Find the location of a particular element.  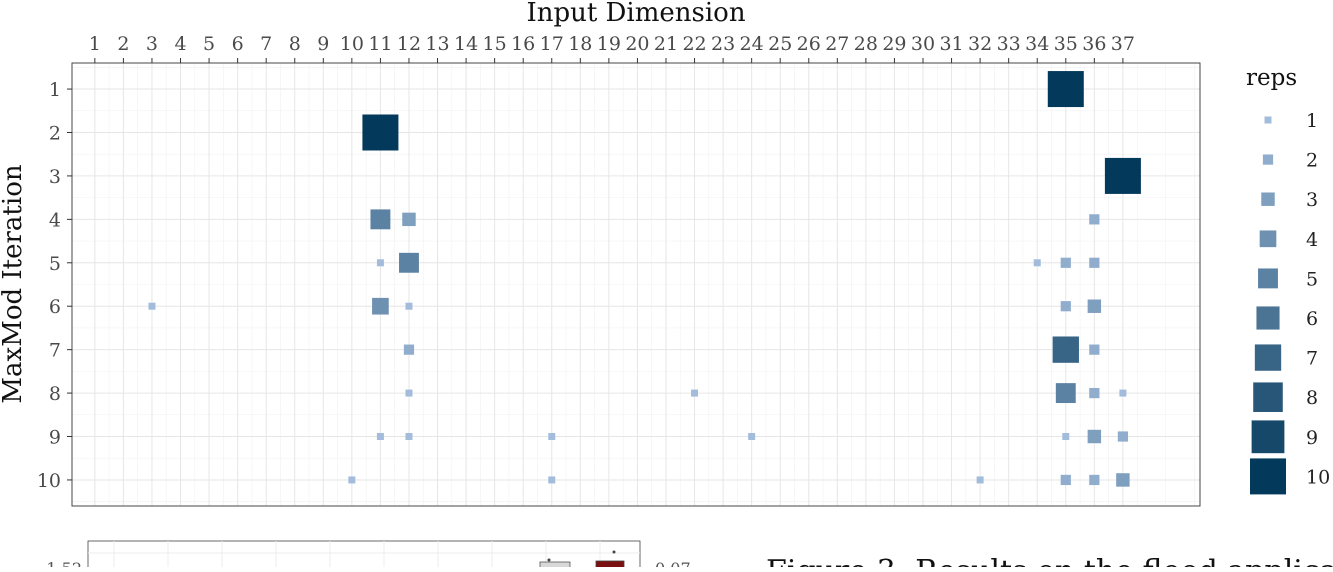

legend-label: 1 is located at coordinates (1312, 121).